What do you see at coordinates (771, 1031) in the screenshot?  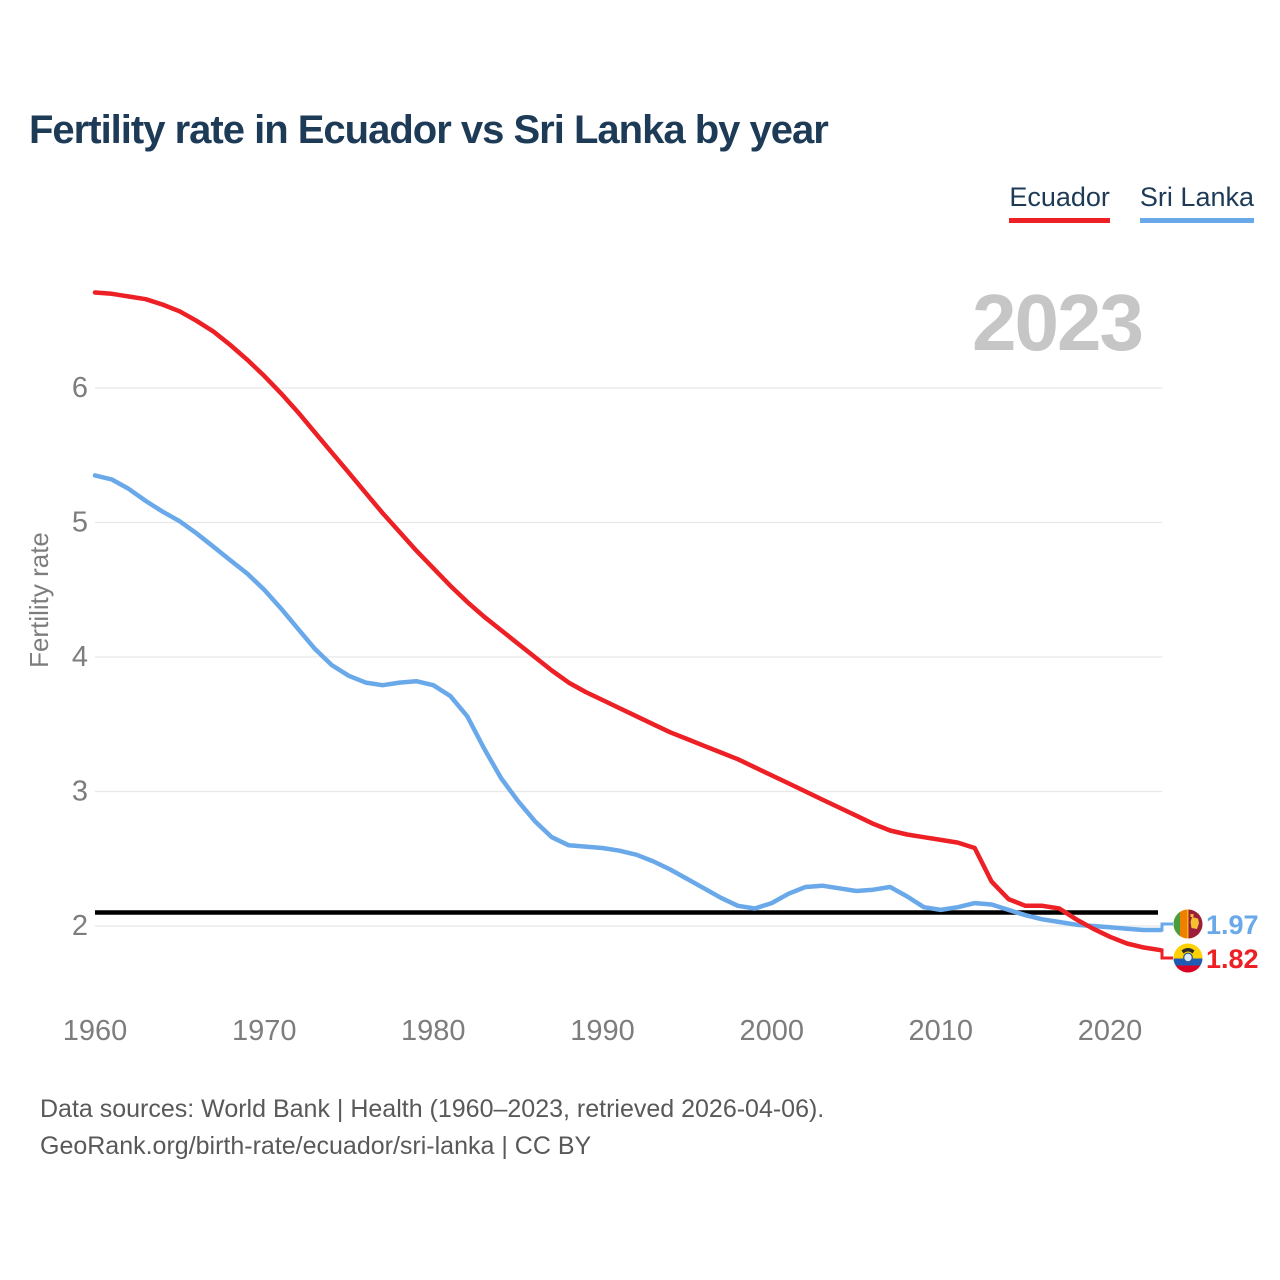 I see `x-tick-label: 2000` at bounding box center [771, 1031].